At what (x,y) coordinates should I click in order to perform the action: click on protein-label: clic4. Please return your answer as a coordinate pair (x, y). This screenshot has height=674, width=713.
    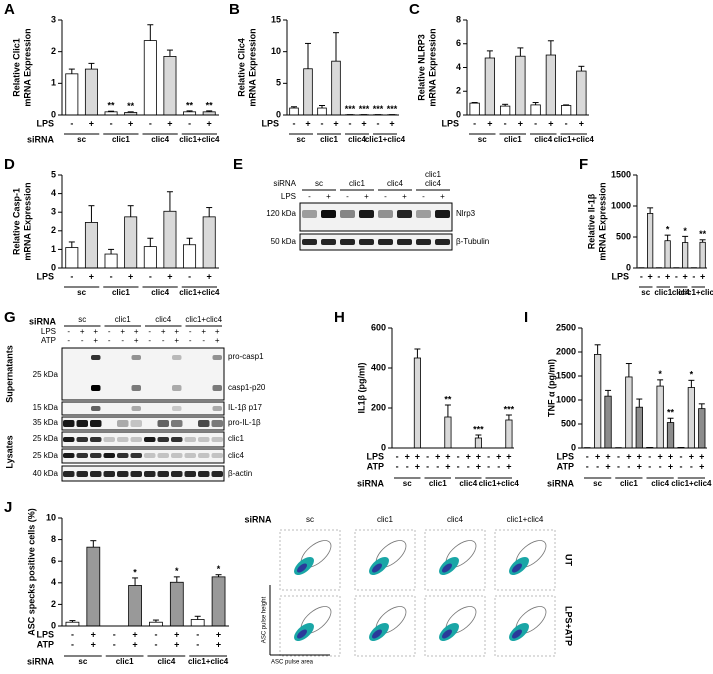
    Looking at the image, I should click on (236, 455).